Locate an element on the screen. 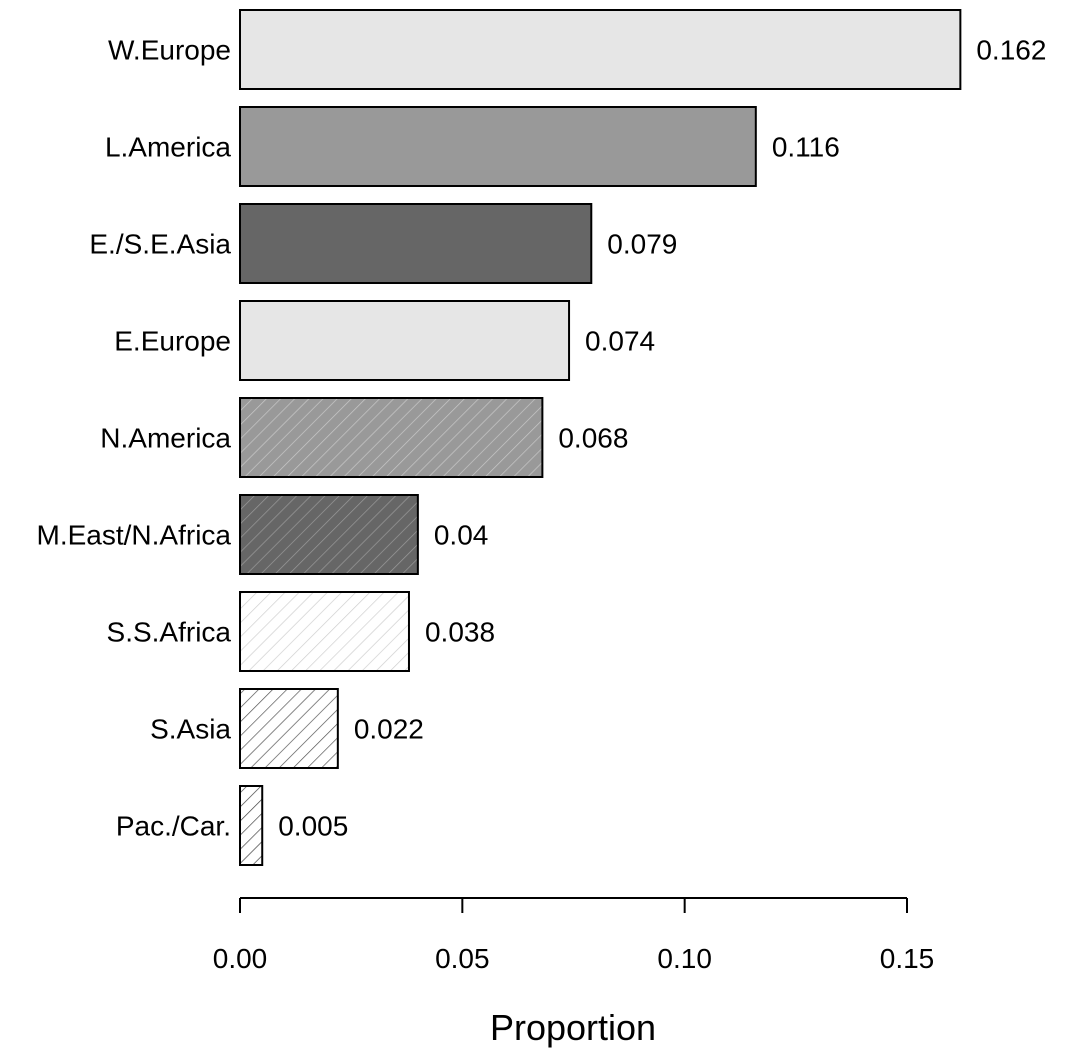  bar-e-s-e-asia is located at coordinates (416, 243).